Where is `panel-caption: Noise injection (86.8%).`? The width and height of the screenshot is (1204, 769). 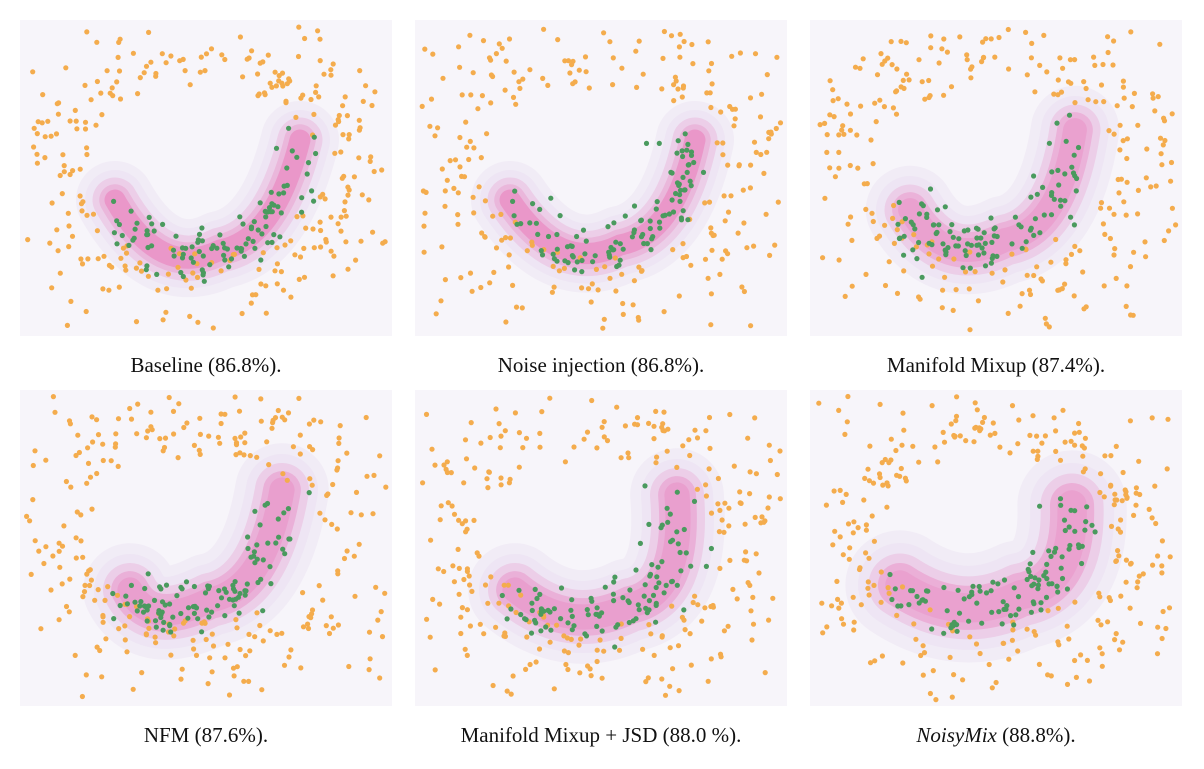 panel-caption: Noise injection (86.8%). is located at coordinates (601, 365).